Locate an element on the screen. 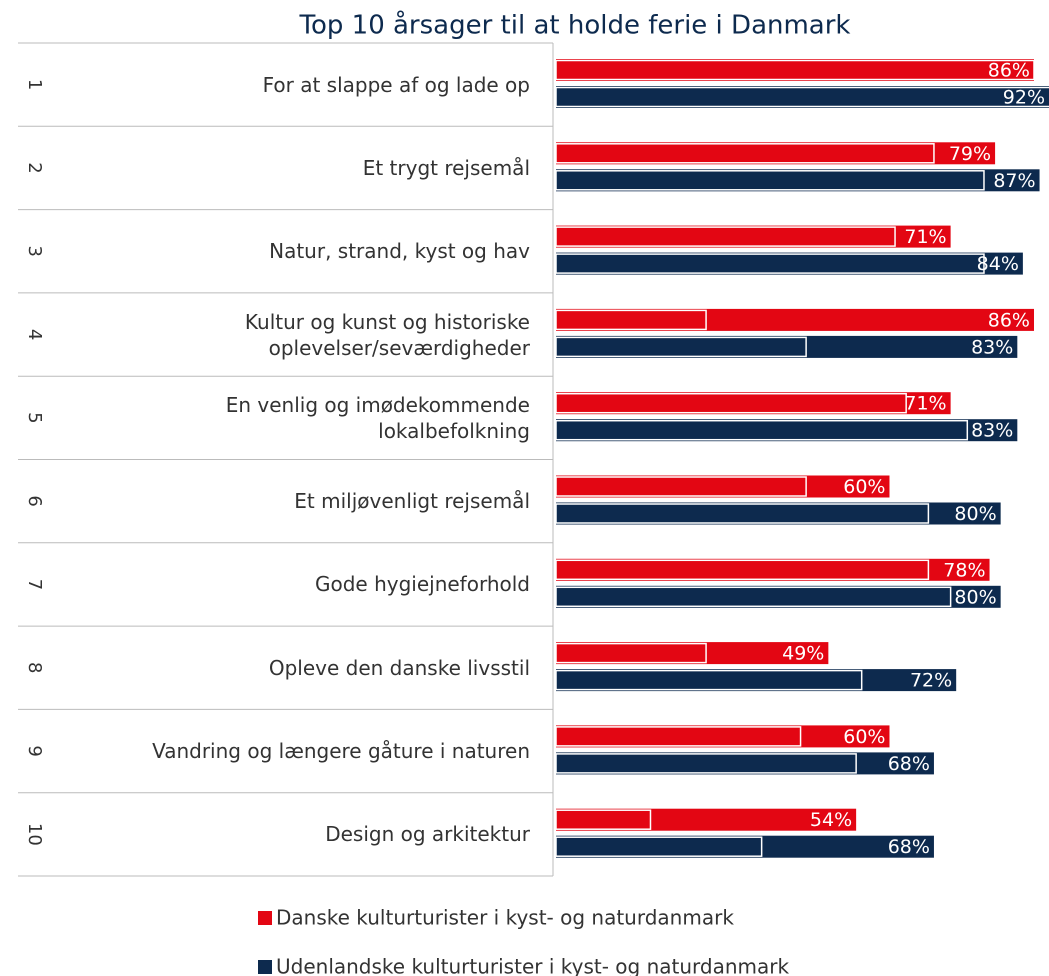 The image size is (1049, 976). category-label: Design og arkitektur is located at coordinates (427, 834).